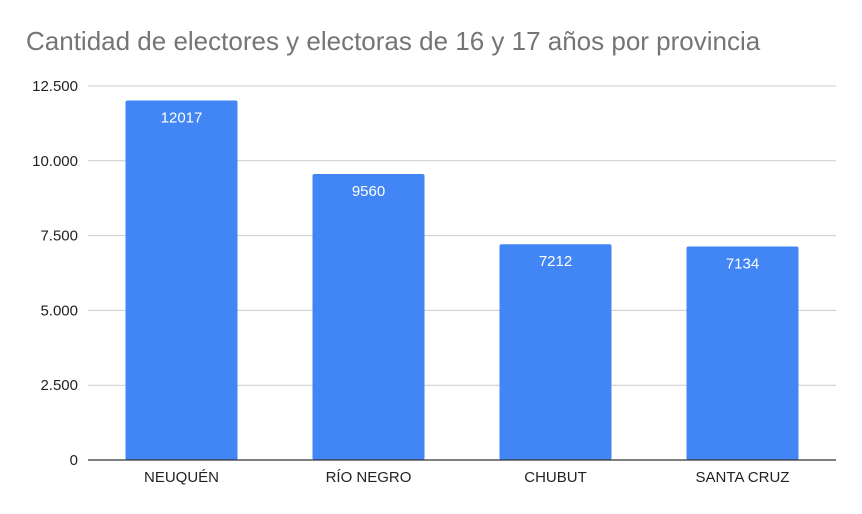  Describe the element at coordinates (743, 477) in the screenshot. I see `x-tick-label: SANTA CRUZ` at that location.